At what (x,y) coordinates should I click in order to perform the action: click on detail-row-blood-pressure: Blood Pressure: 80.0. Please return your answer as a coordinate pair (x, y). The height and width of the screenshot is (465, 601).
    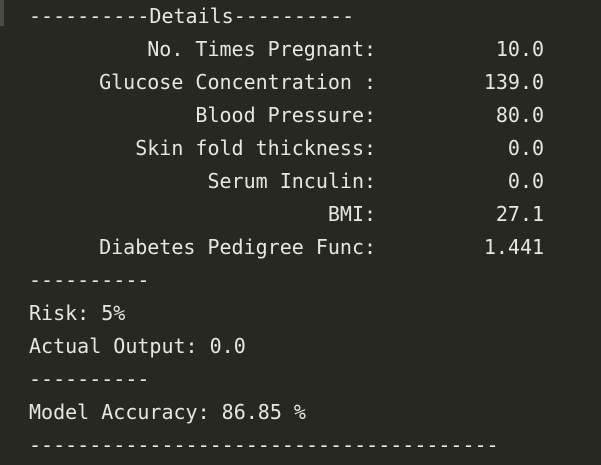
    Looking at the image, I should click on (286, 115).